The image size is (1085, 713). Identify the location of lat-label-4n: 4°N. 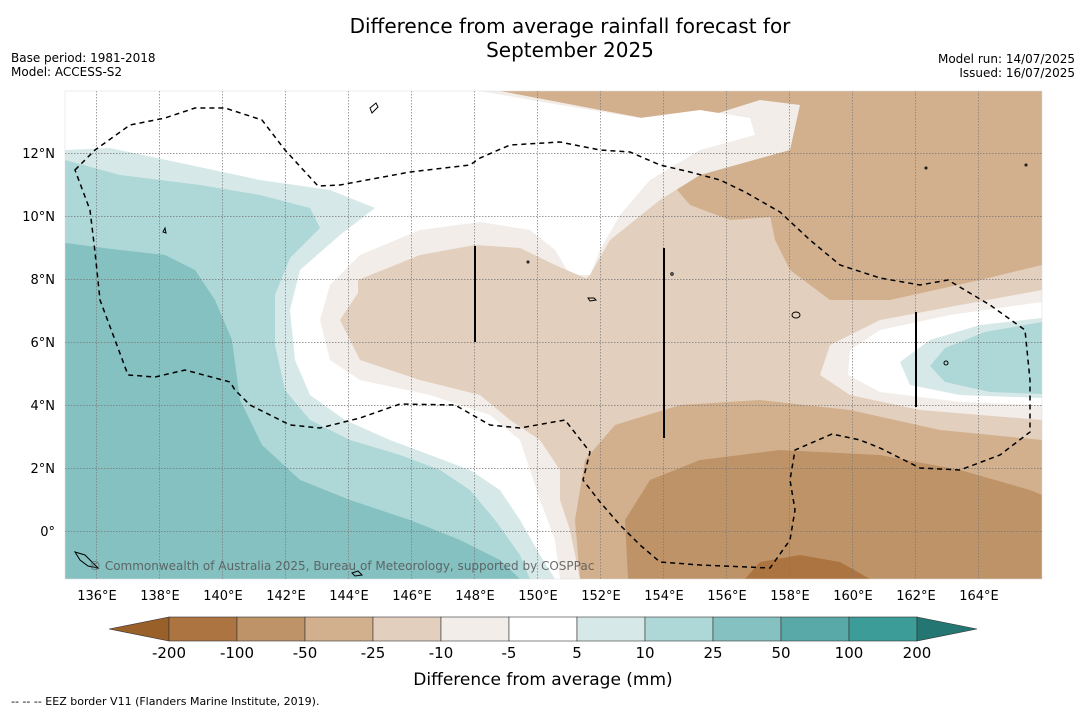
(43, 406).